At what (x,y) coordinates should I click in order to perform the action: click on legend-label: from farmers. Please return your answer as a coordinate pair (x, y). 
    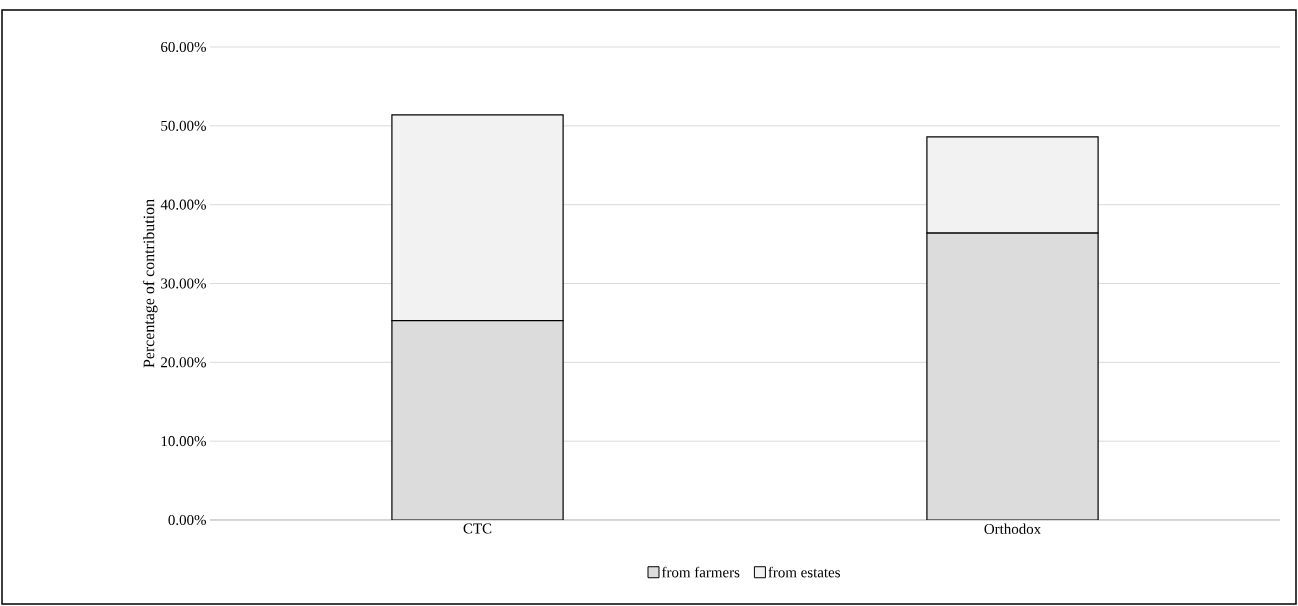
    Looking at the image, I should click on (700, 572).